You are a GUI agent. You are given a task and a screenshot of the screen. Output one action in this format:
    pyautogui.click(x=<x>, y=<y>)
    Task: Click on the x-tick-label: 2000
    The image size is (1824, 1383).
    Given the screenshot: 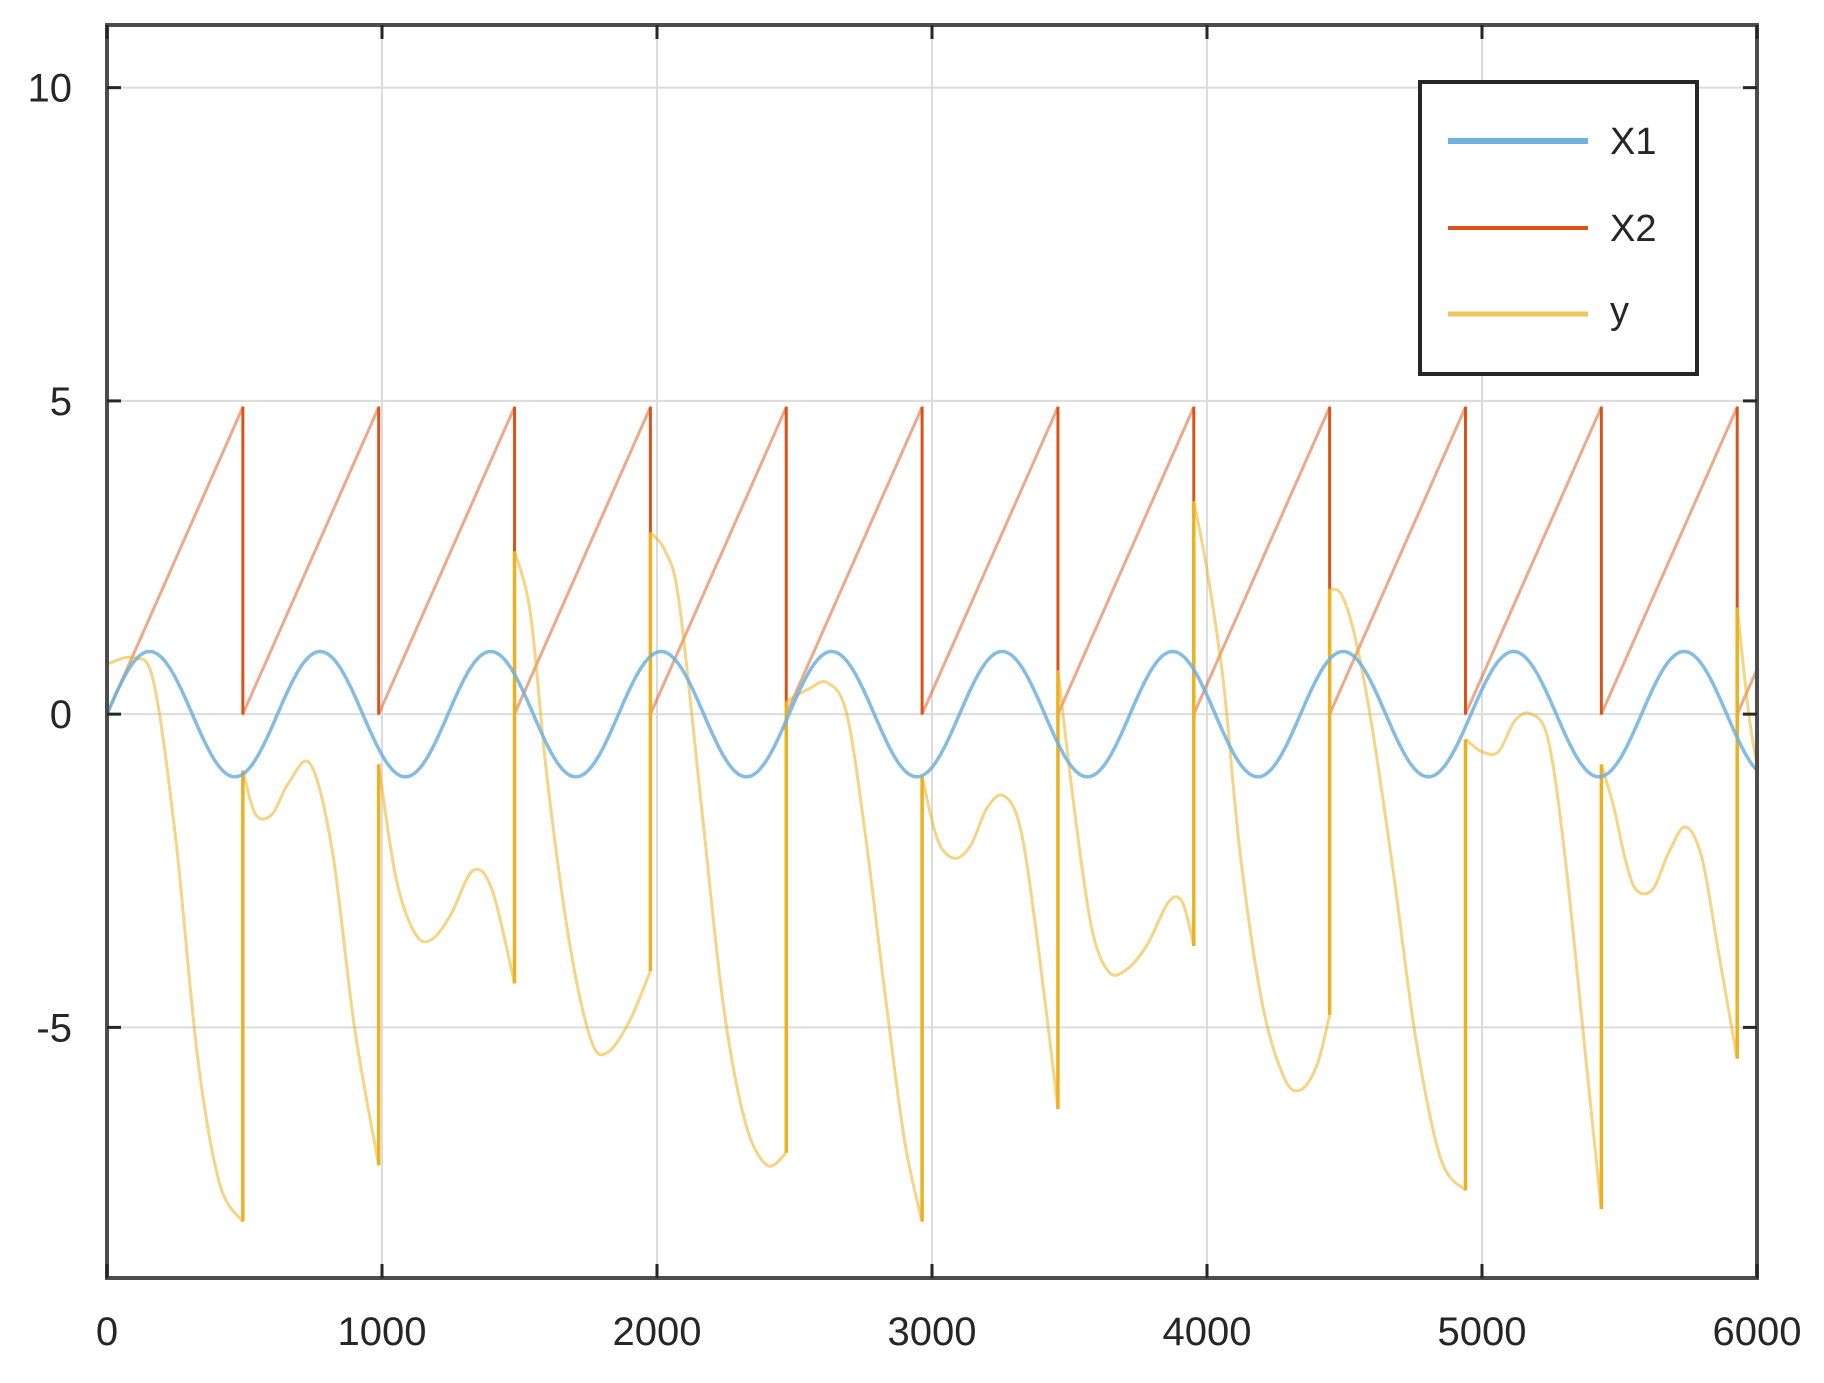 What is the action you would take?
    pyautogui.click(x=657, y=1332)
    